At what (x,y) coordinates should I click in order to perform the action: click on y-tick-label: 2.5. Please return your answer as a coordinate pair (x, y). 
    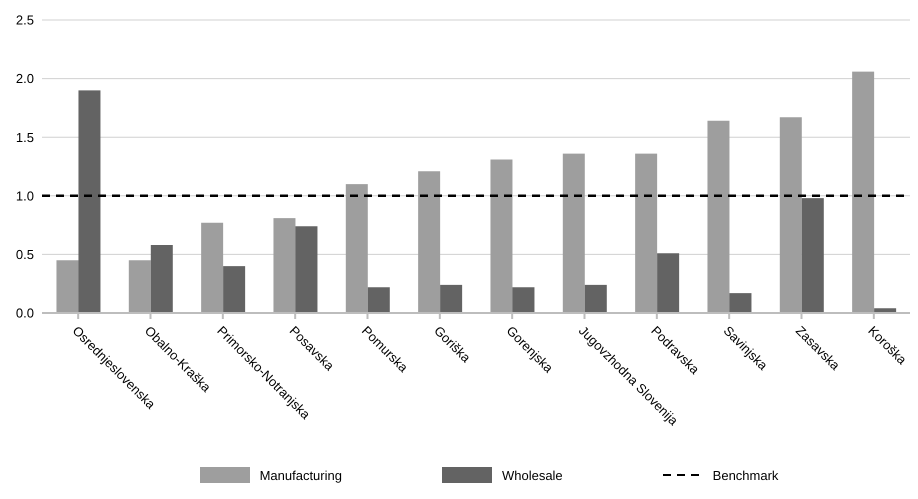
    Looking at the image, I should click on (25, 20).